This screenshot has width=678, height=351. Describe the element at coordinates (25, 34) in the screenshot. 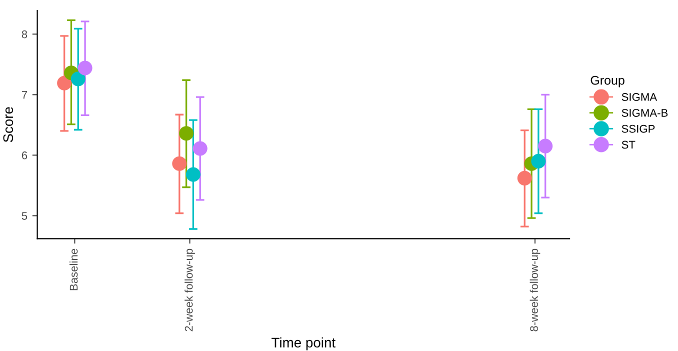

I see `y-tick-label: 8` at that location.